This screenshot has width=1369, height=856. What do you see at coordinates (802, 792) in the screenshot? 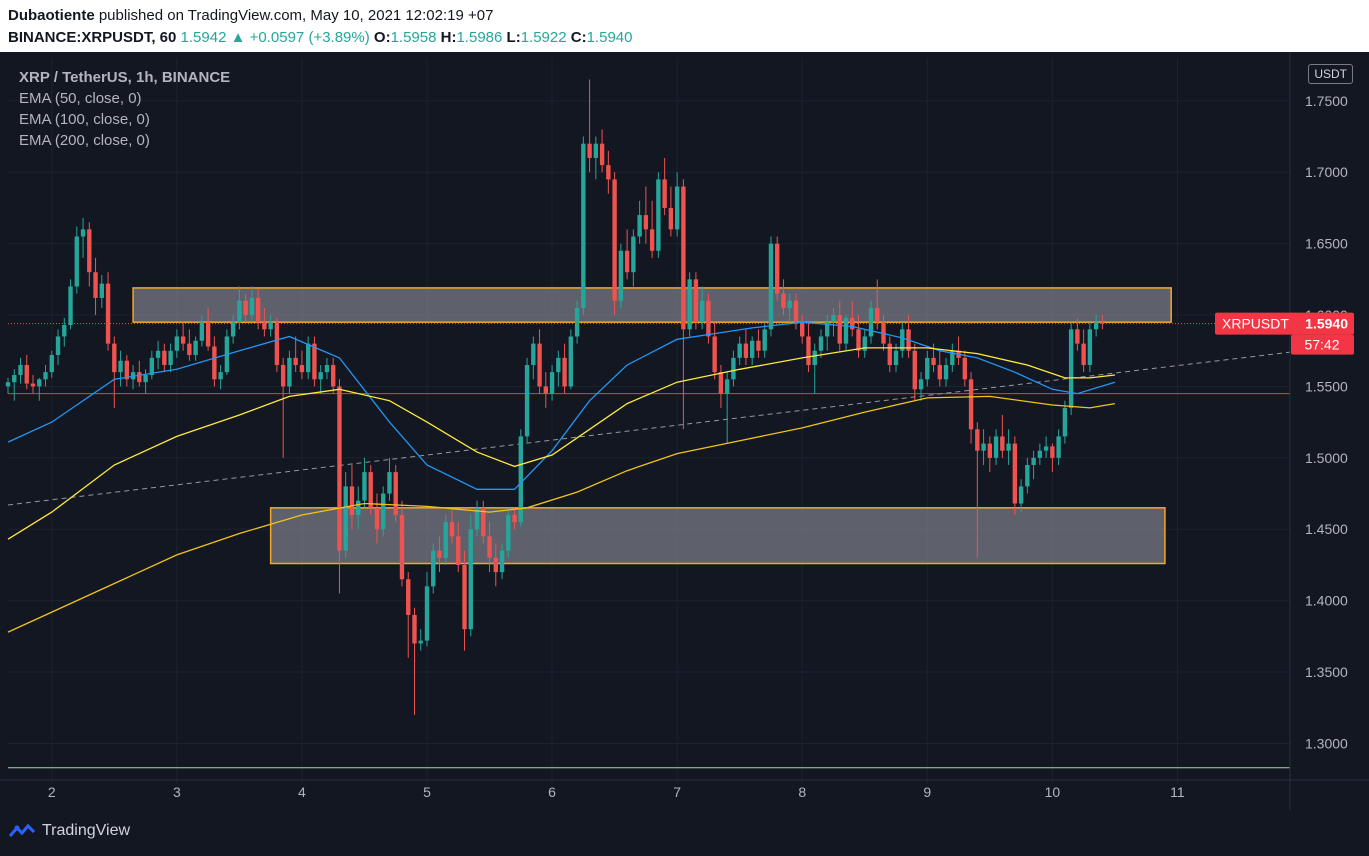
I see `x-tick-label: 8` at bounding box center [802, 792].